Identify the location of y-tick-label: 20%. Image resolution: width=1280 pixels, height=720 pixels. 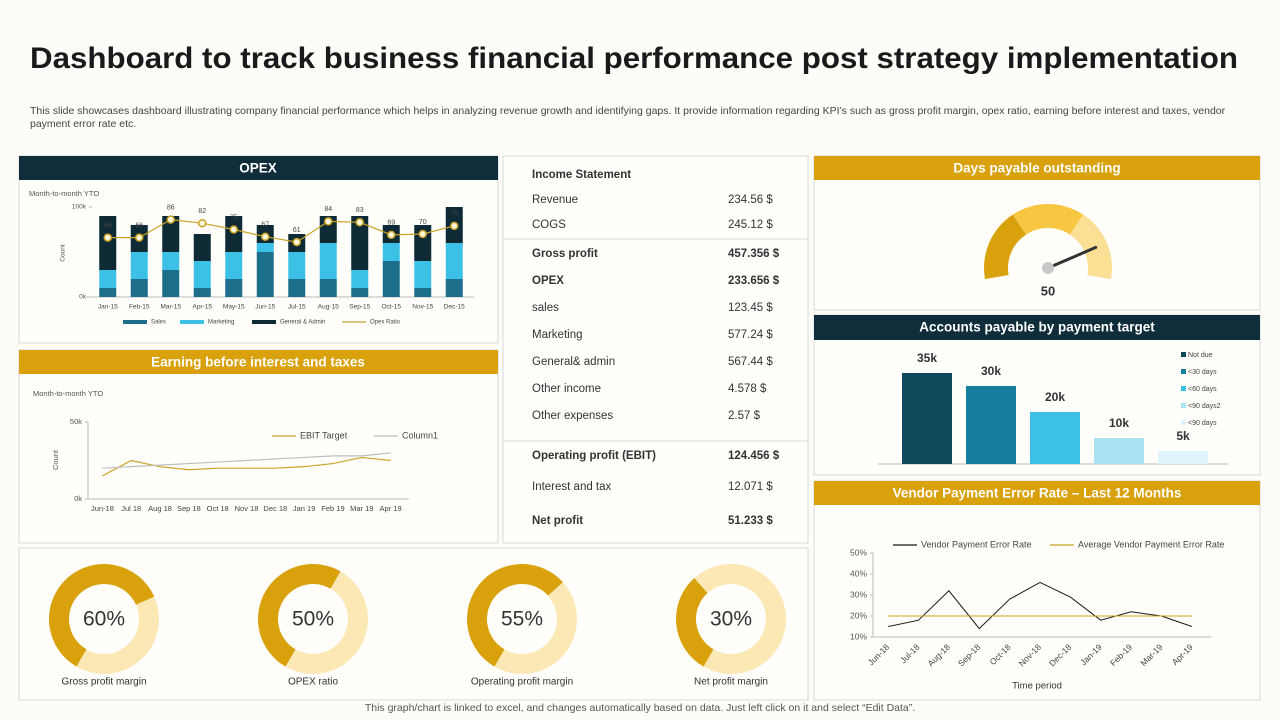
(858, 615).